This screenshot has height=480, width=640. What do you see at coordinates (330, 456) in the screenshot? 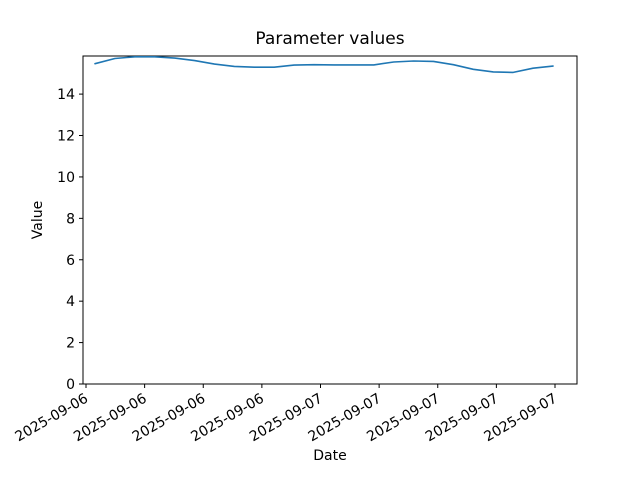
I see `x-axis-label: Date` at bounding box center [330, 456].